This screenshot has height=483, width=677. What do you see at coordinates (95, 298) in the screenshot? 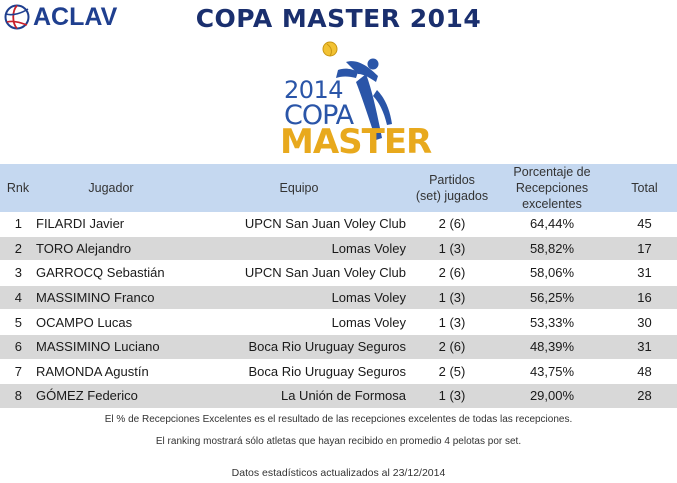
I see `cell-player: MASSIMINO Franco` at bounding box center [95, 298].